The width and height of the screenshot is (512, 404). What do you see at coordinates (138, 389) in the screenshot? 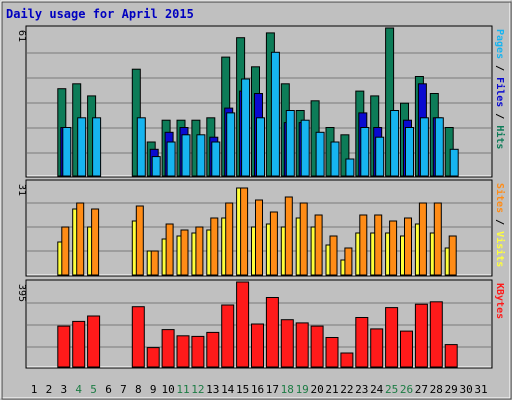
I see `x-tick-label: 8` at bounding box center [138, 389].